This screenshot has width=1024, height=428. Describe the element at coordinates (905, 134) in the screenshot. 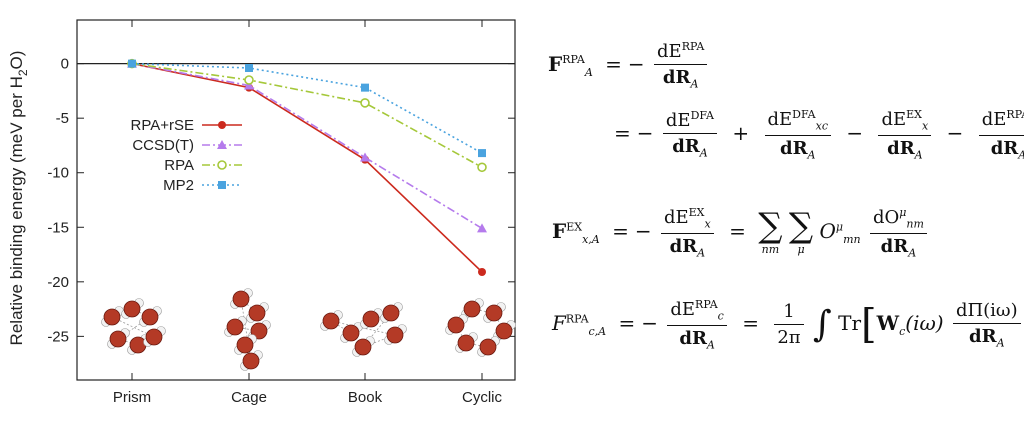

I see `fraction-de-x-ex: dEEXx dRA` at that location.